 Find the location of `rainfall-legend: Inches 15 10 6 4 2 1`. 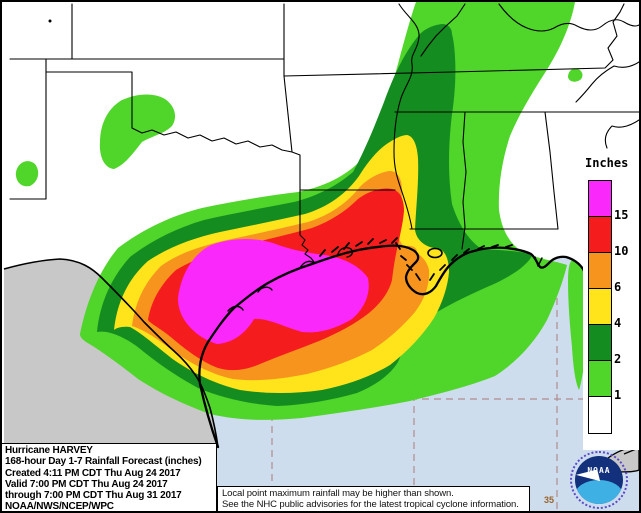

rainfall-legend: Inches 15 10 6 4 2 1 is located at coordinates (611, 300).